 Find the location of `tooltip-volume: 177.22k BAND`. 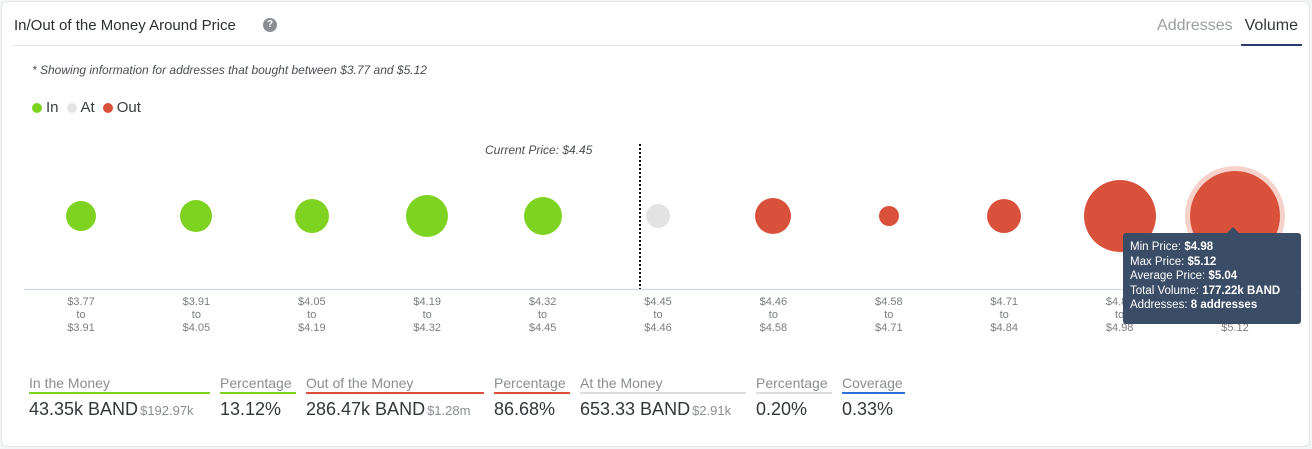

tooltip-volume: 177.22k BAND is located at coordinates (1241, 290).